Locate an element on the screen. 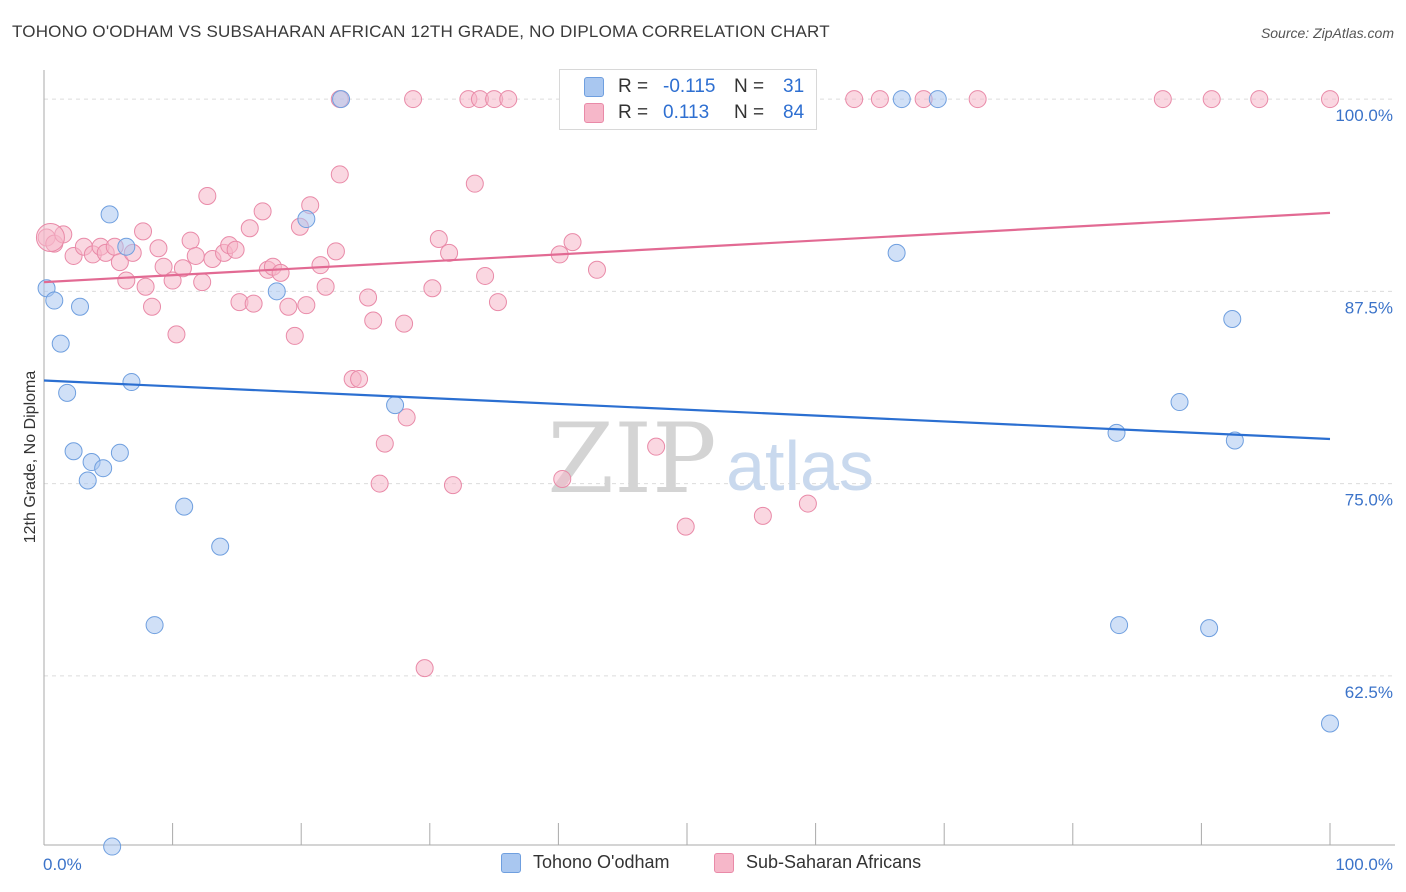 This screenshot has width=1406, height=892. y-tick-label: 100.0% is located at coordinates (1364, 115).